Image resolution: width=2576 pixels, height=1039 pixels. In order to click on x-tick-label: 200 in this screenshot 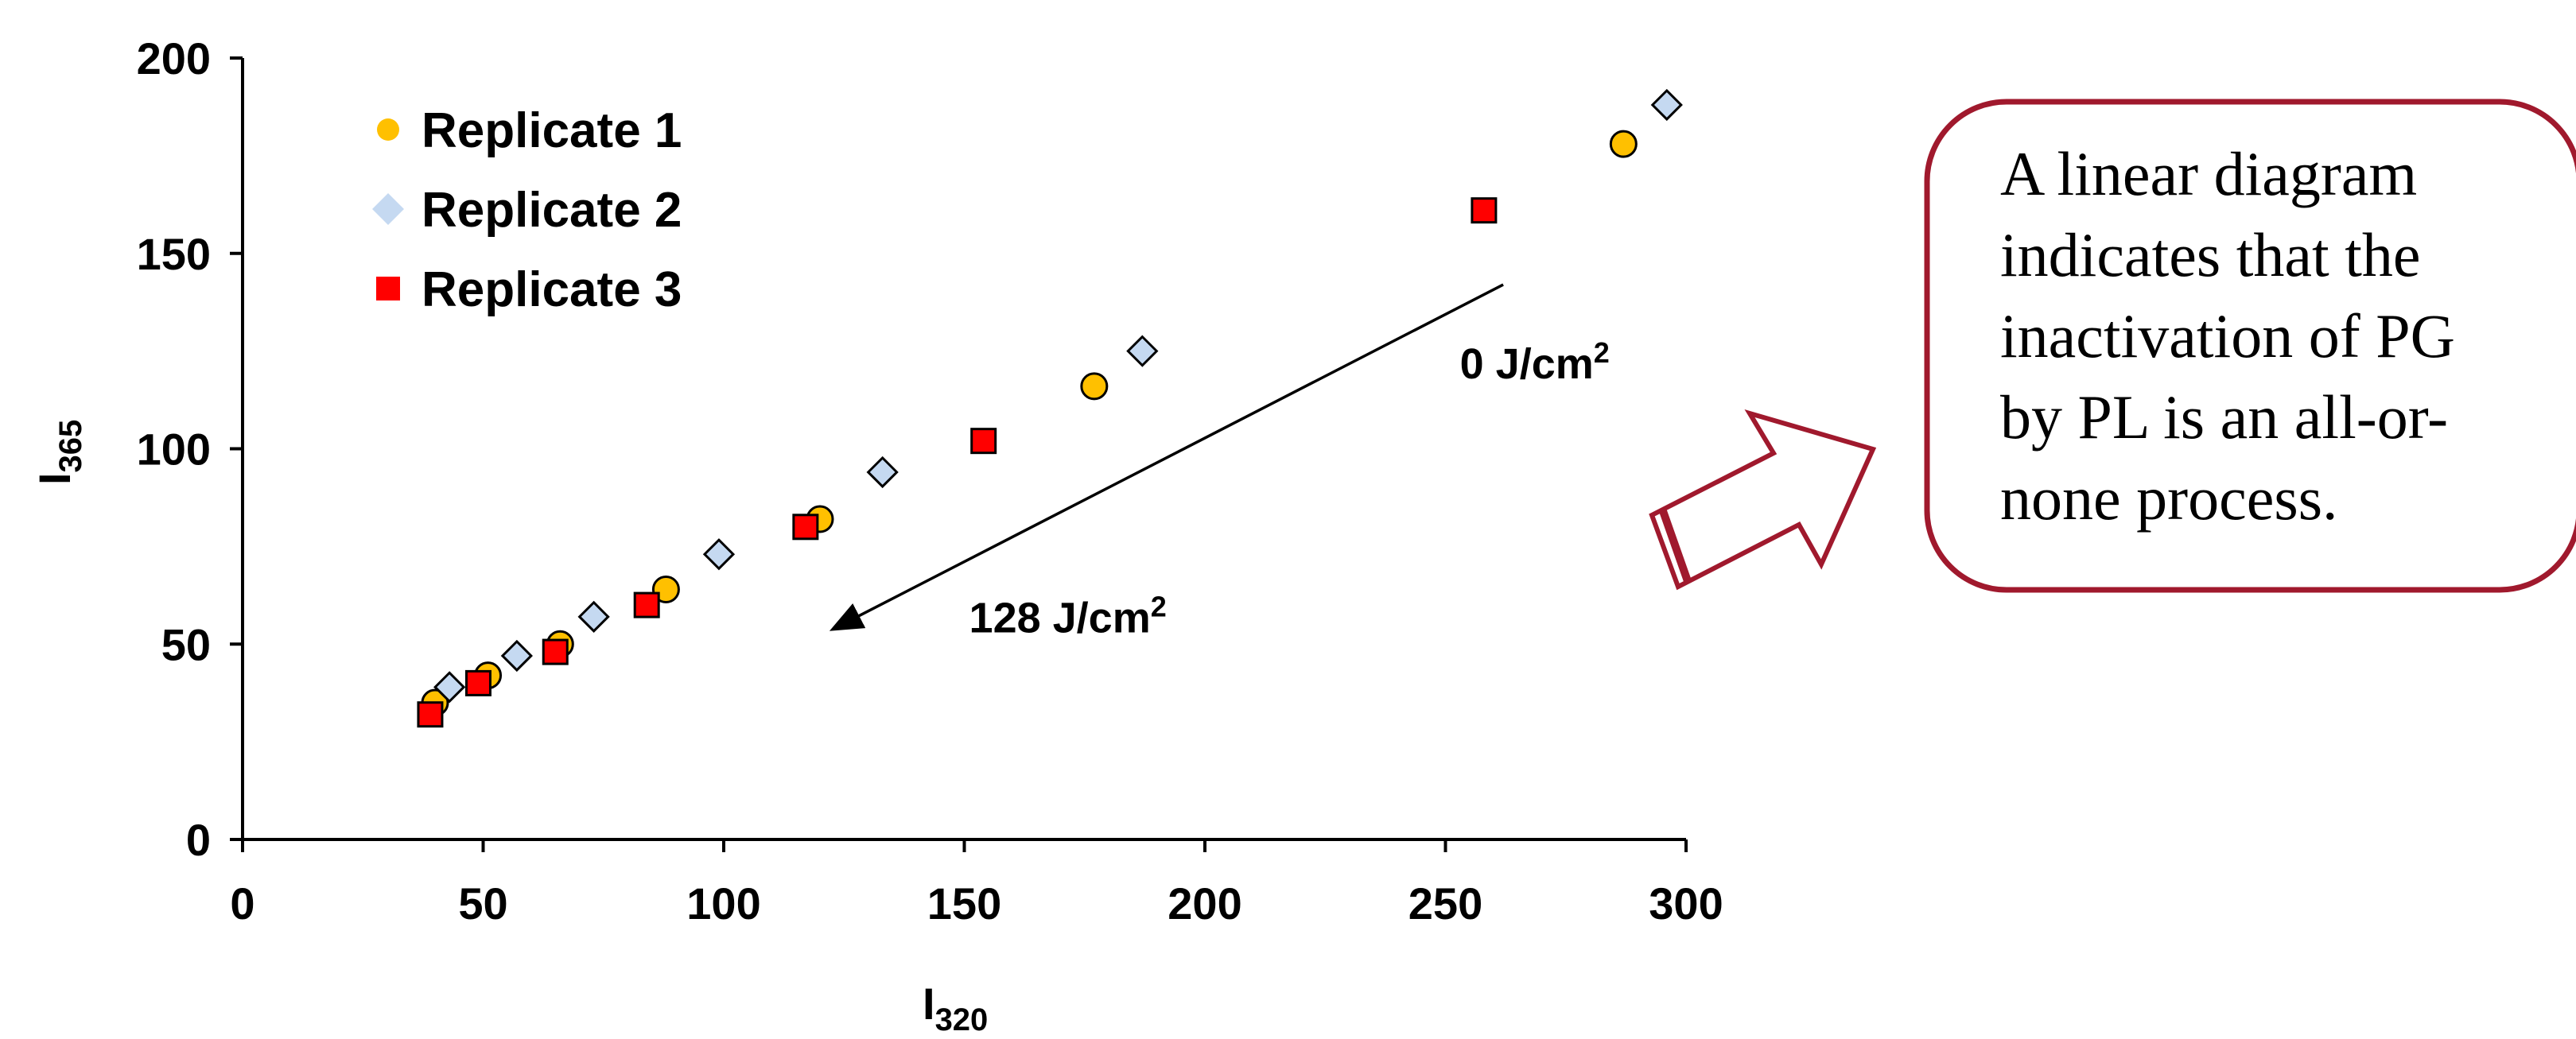, I will do `click(1204, 903)`.